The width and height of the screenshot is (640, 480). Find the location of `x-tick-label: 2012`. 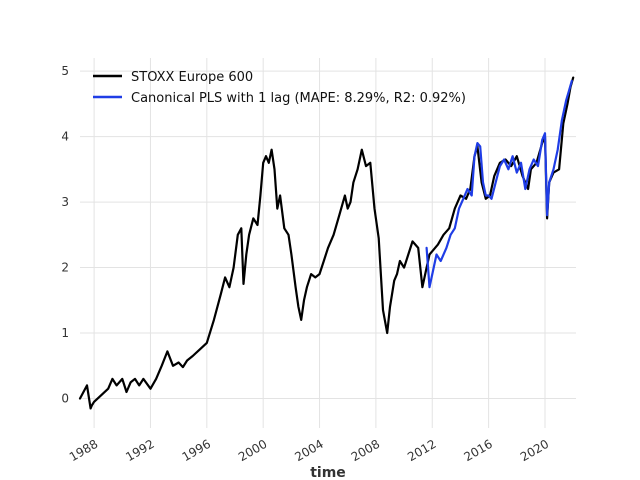

x-tick-label: 2012 is located at coordinates (421, 450).